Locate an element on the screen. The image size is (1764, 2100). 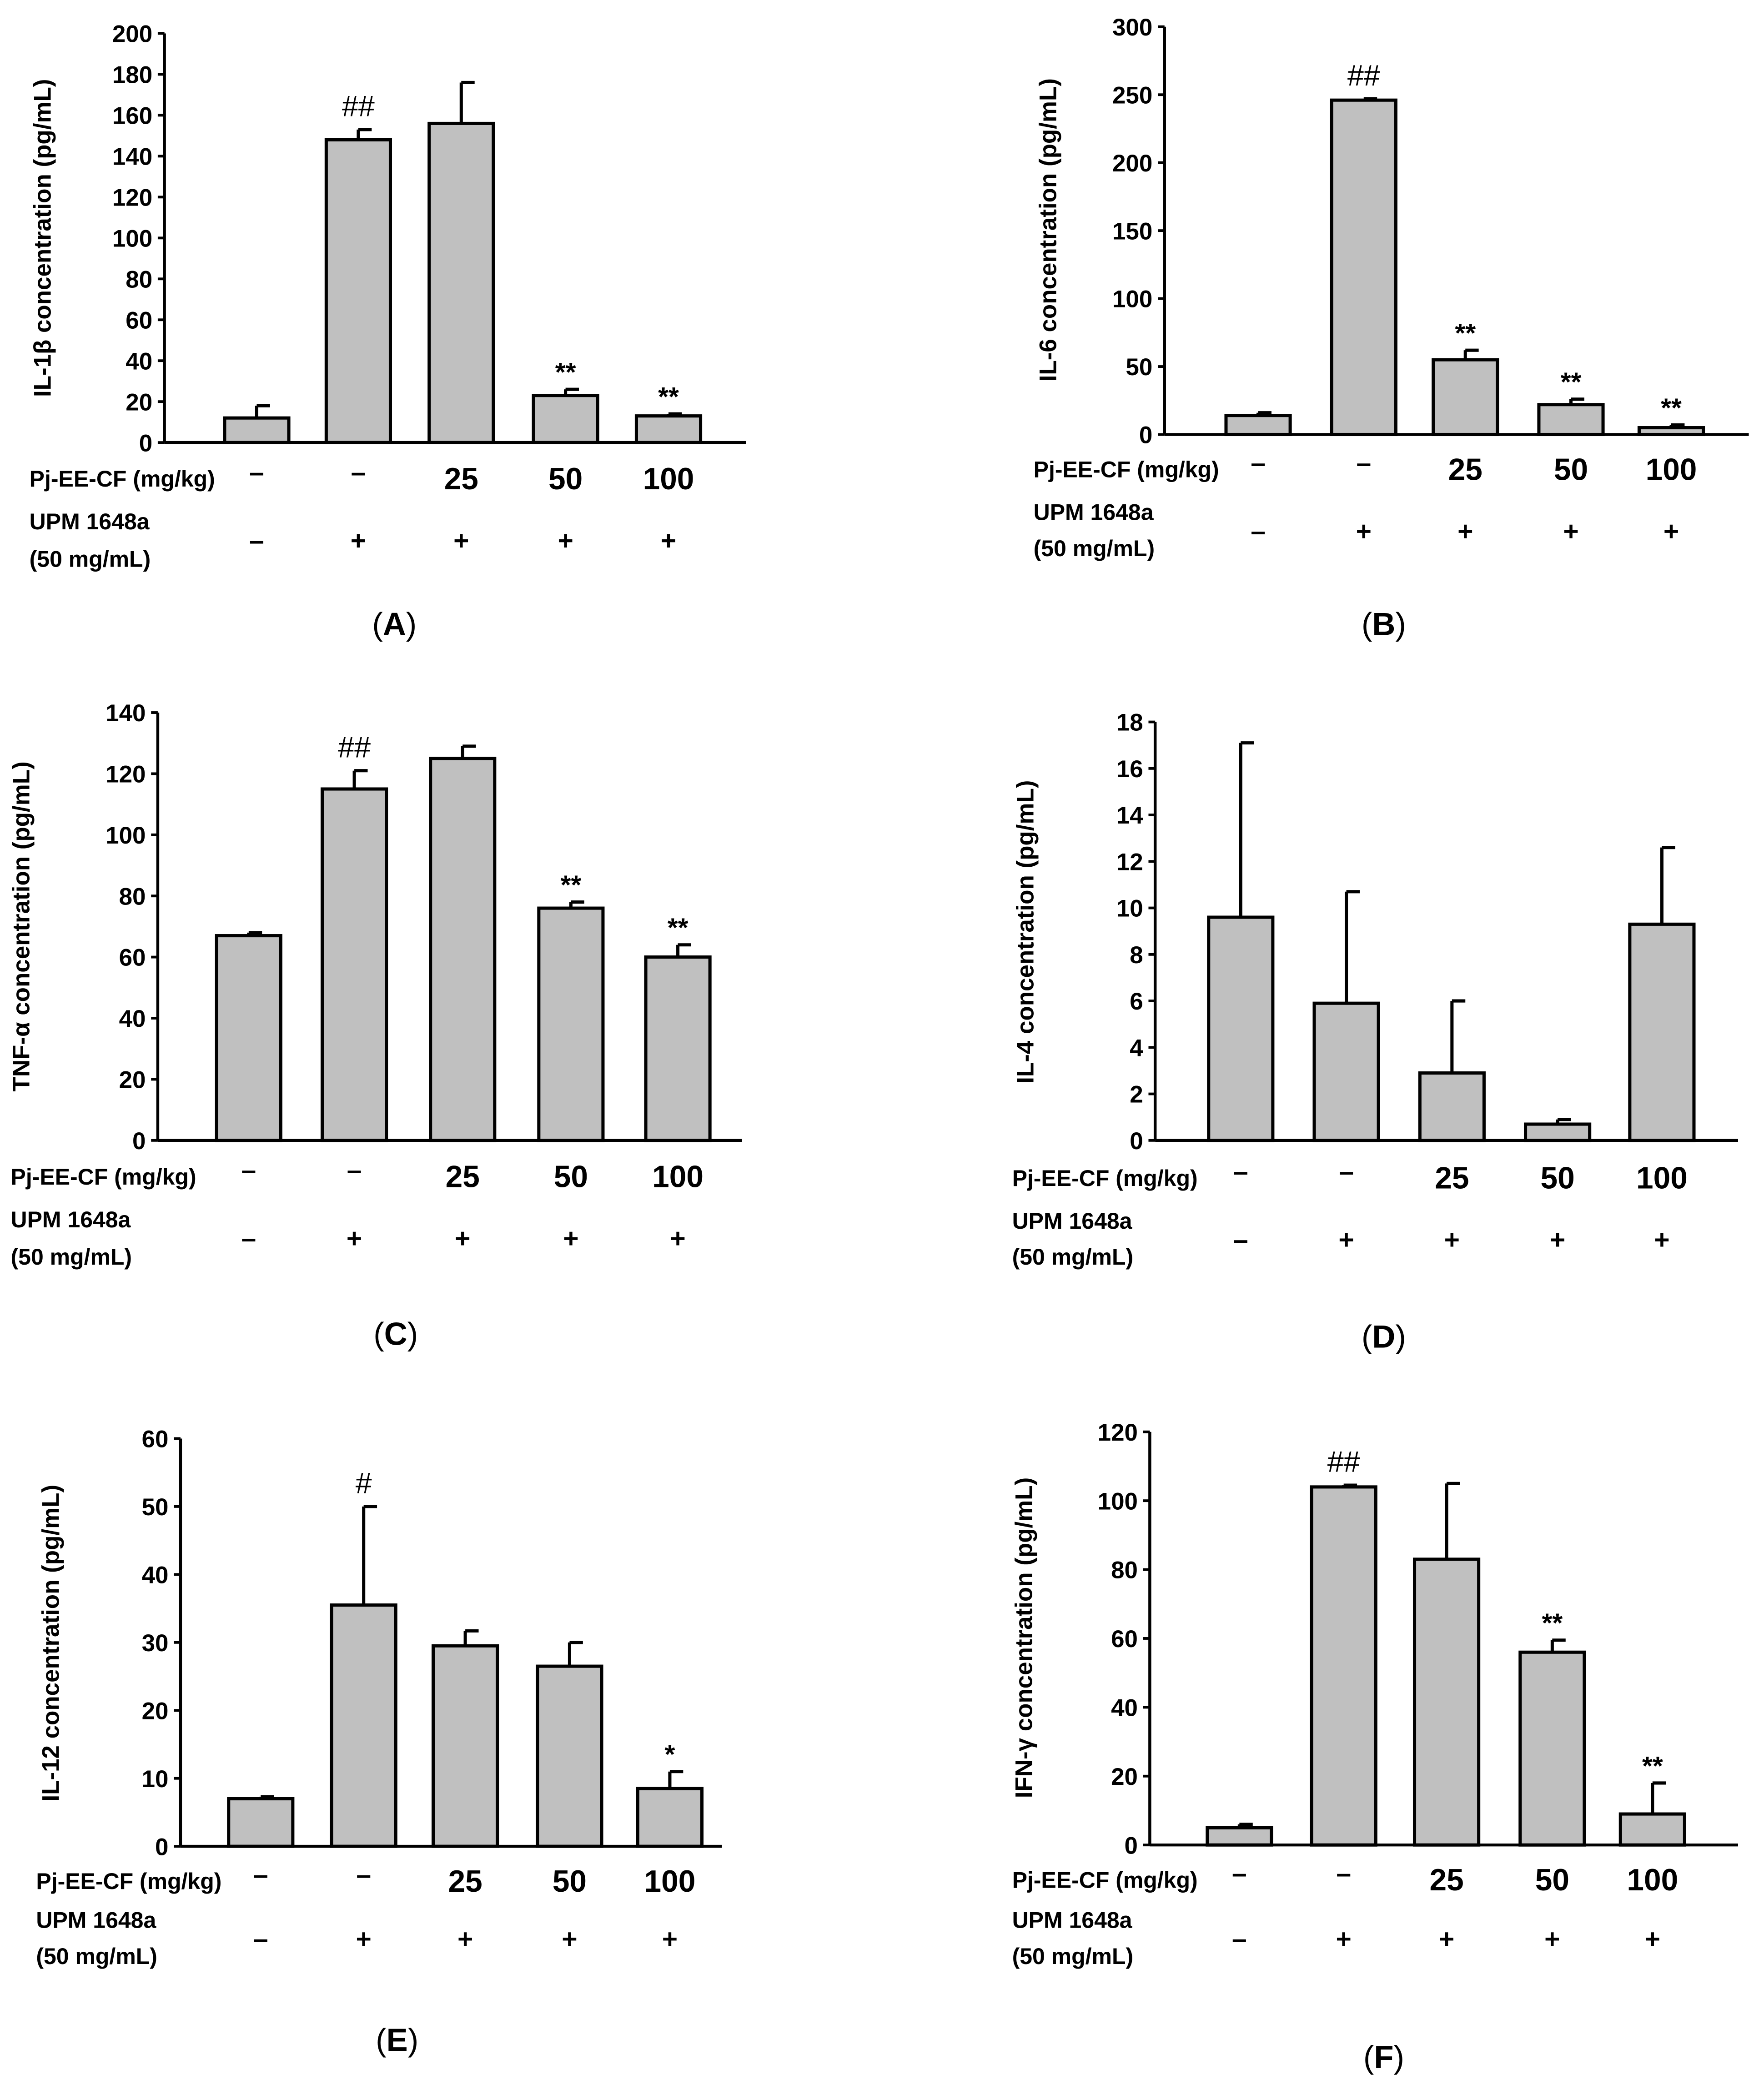
y-tick-label: 12 is located at coordinates (1129, 862).